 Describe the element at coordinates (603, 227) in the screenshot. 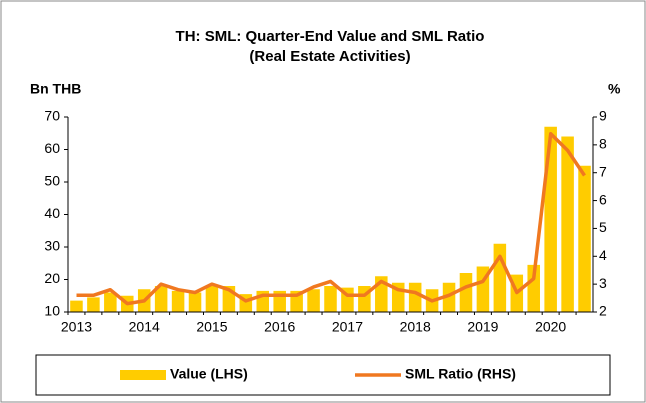

I see `y2-tick-label: 5` at that location.